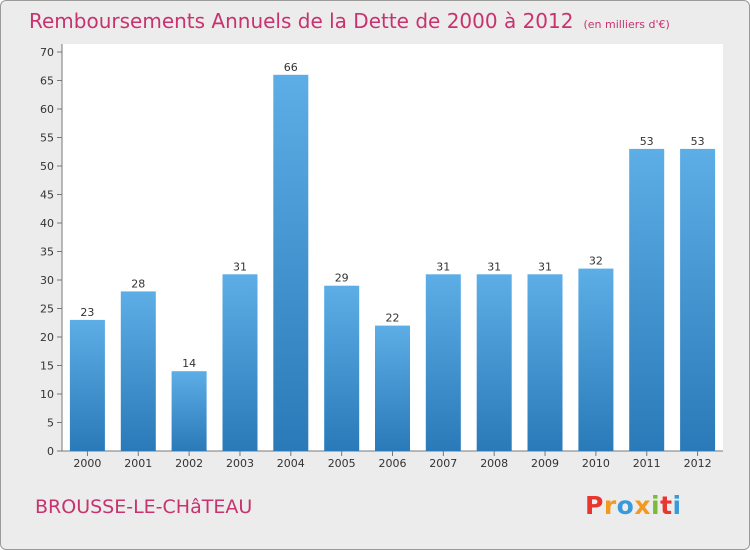  What do you see at coordinates (342, 463) in the screenshot?
I see `x-tick-label: 2005` at bounding box center [342, 463].